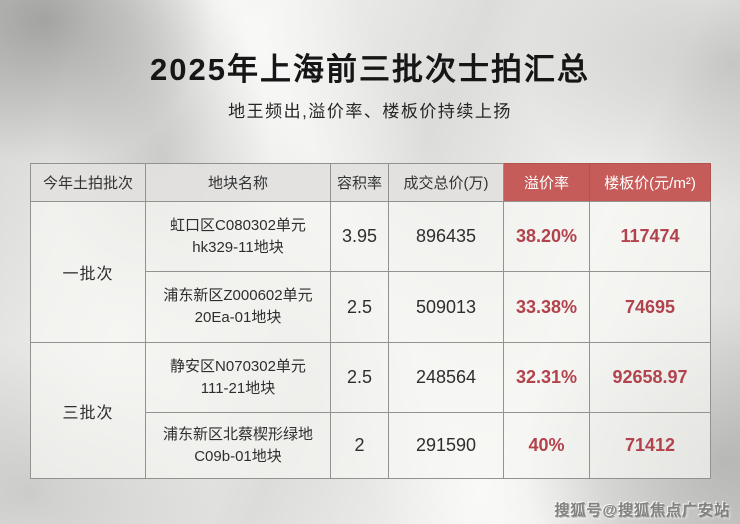 This screenshot has width=740, height=524. What do you see at coordinates (546, 445) in the screenshot?
I see `premium-rate-cell: 40%` at bounding box center [546, 445].